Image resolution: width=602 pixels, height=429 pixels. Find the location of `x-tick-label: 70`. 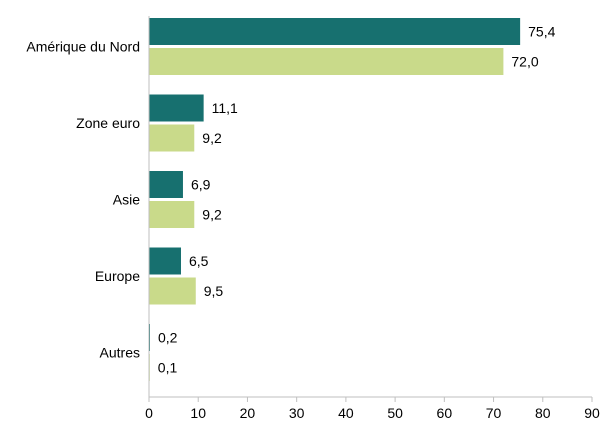

x-tick-label: 70 is located at coordinates (494, 413).